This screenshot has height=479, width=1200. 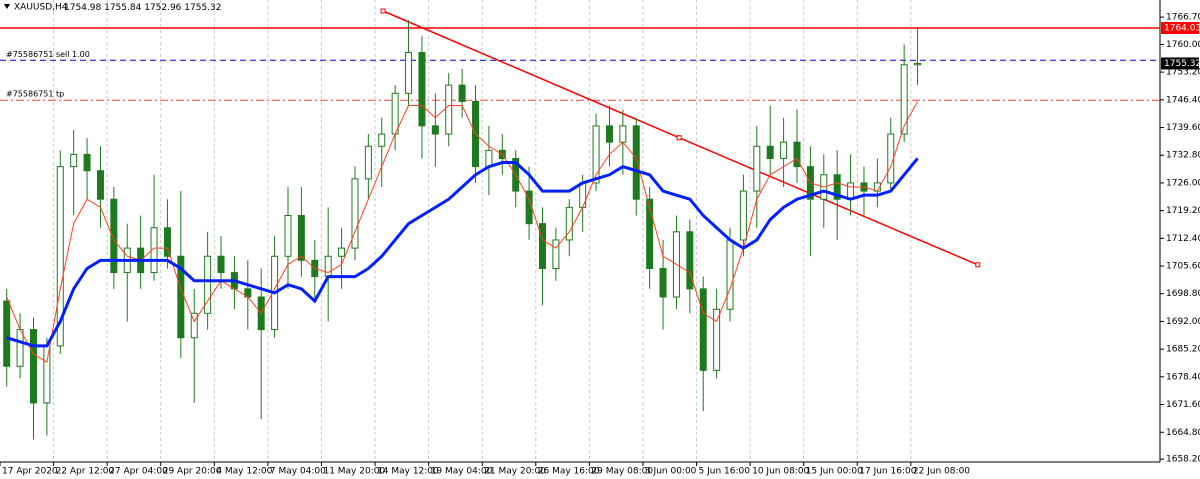 What do you see at coordinates (192, 472) in the screenshot?
I see `x-tick-label: 29 Apr 20:00` at bounding box center [192, 472].